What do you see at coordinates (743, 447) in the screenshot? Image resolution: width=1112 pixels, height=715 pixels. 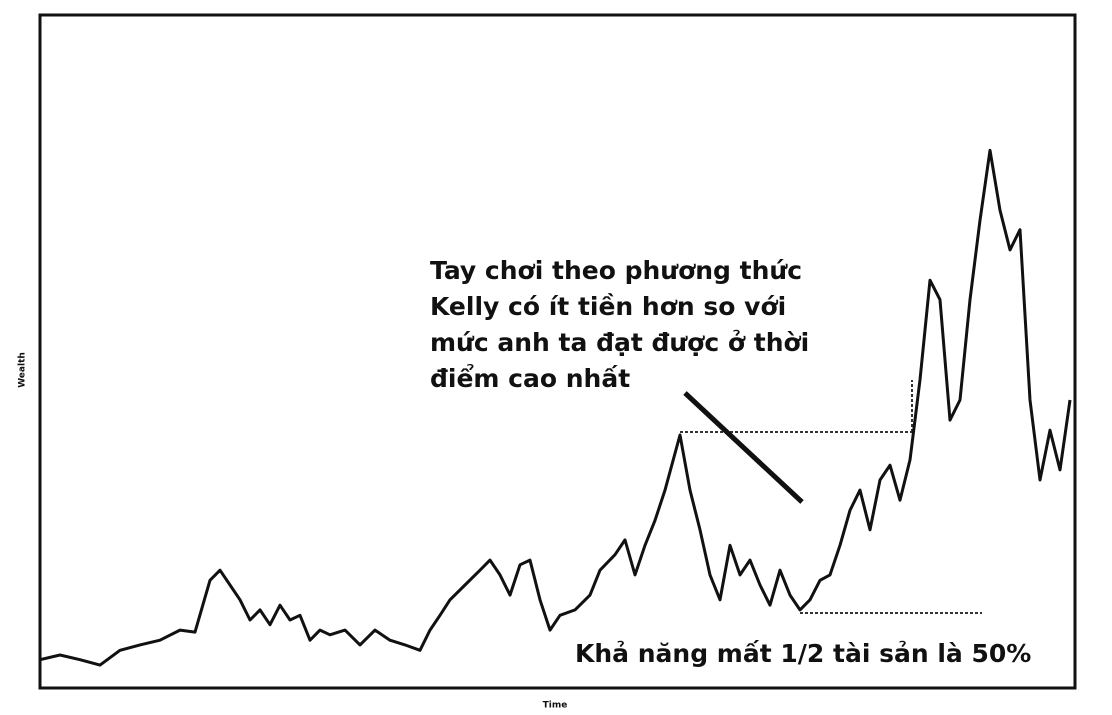 I see `pointer` at bounding box center [743, 447].